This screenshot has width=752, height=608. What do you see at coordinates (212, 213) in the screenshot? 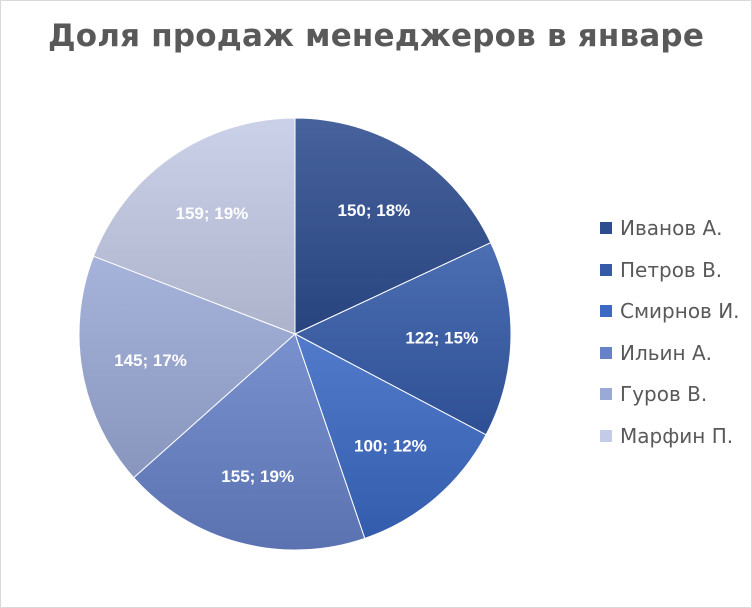
I see `pie-data-label: 159; 19%` at bounding box center [212, 213].